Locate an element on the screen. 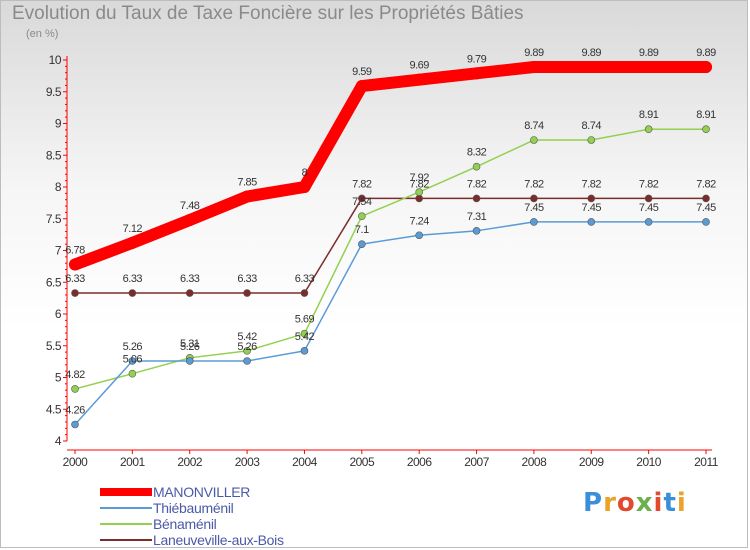 This screenshot has height=550, width=750. y-tick-label: 7.5 is located at coordinates (54, 219).